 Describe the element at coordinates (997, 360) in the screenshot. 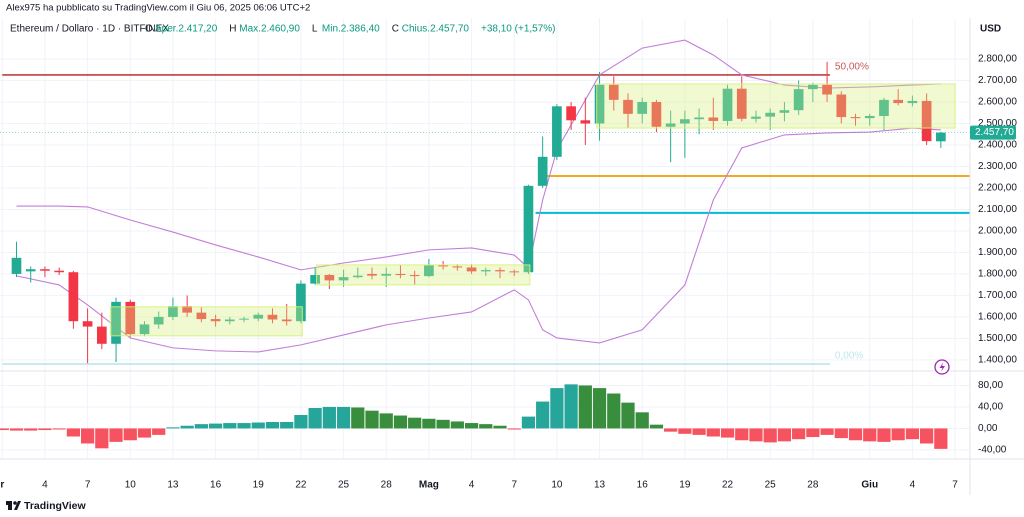

I see `y-tick-label: 1.400,00` at that location.